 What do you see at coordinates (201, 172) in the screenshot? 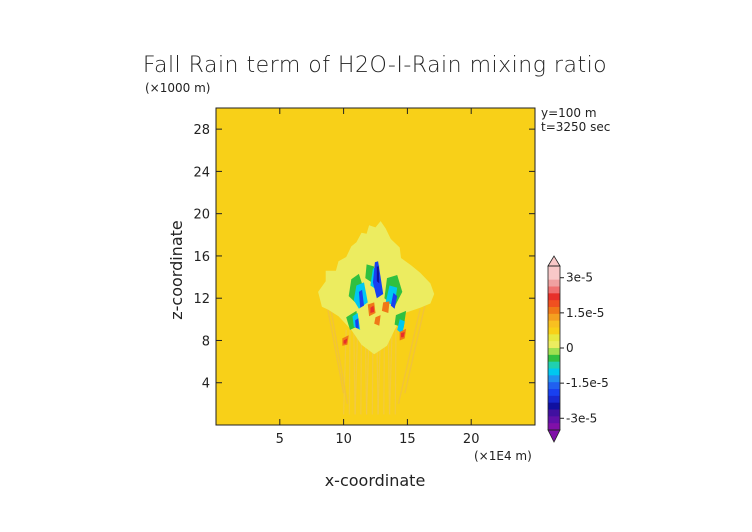
I see `y-tick-label: 24` at bounding box center [201, 172].